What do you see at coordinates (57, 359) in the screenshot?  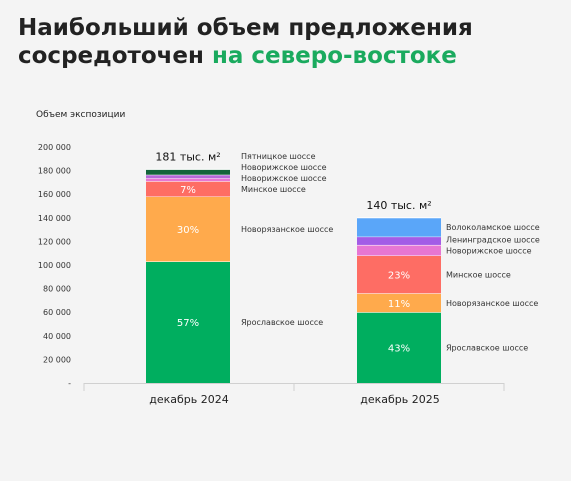 I see `y-tick-label: 20 000` at bounding box center [57, 359].